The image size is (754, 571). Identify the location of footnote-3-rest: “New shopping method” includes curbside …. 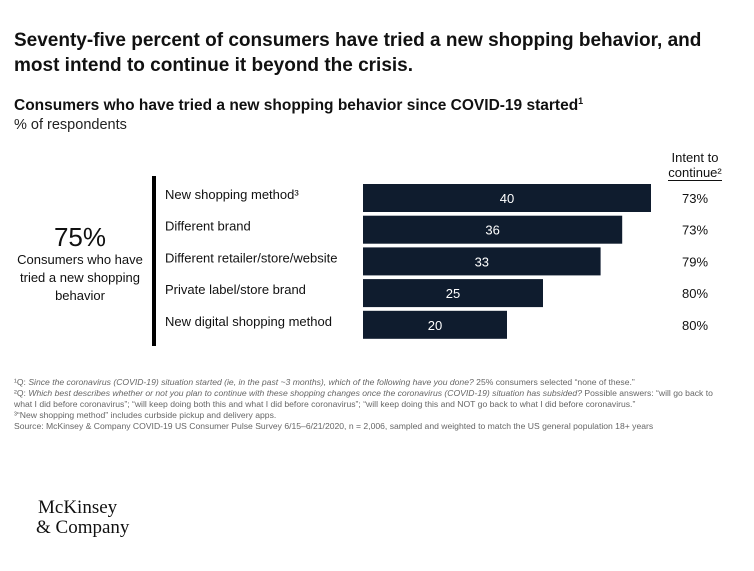
(146, 415).